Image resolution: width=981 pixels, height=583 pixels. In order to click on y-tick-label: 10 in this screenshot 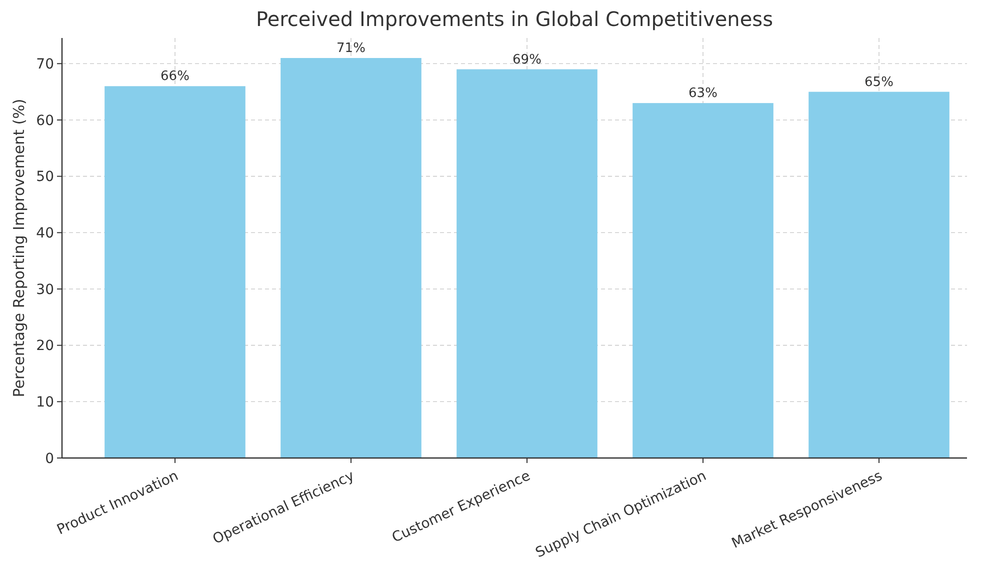, I will do `click(45, 402)`.